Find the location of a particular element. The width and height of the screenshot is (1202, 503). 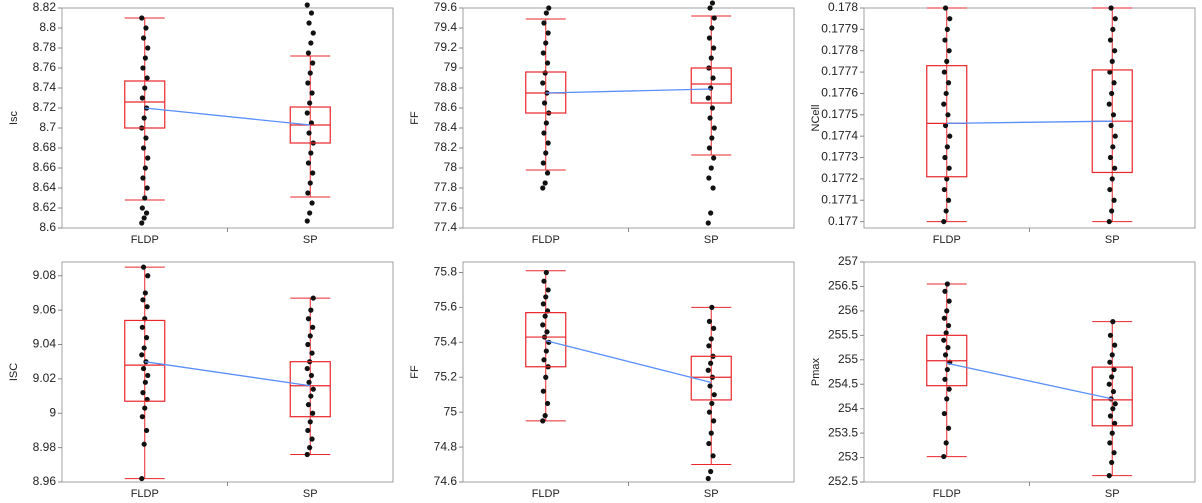

y-tick-label: 9.02 is located at coordinates (45, 378).